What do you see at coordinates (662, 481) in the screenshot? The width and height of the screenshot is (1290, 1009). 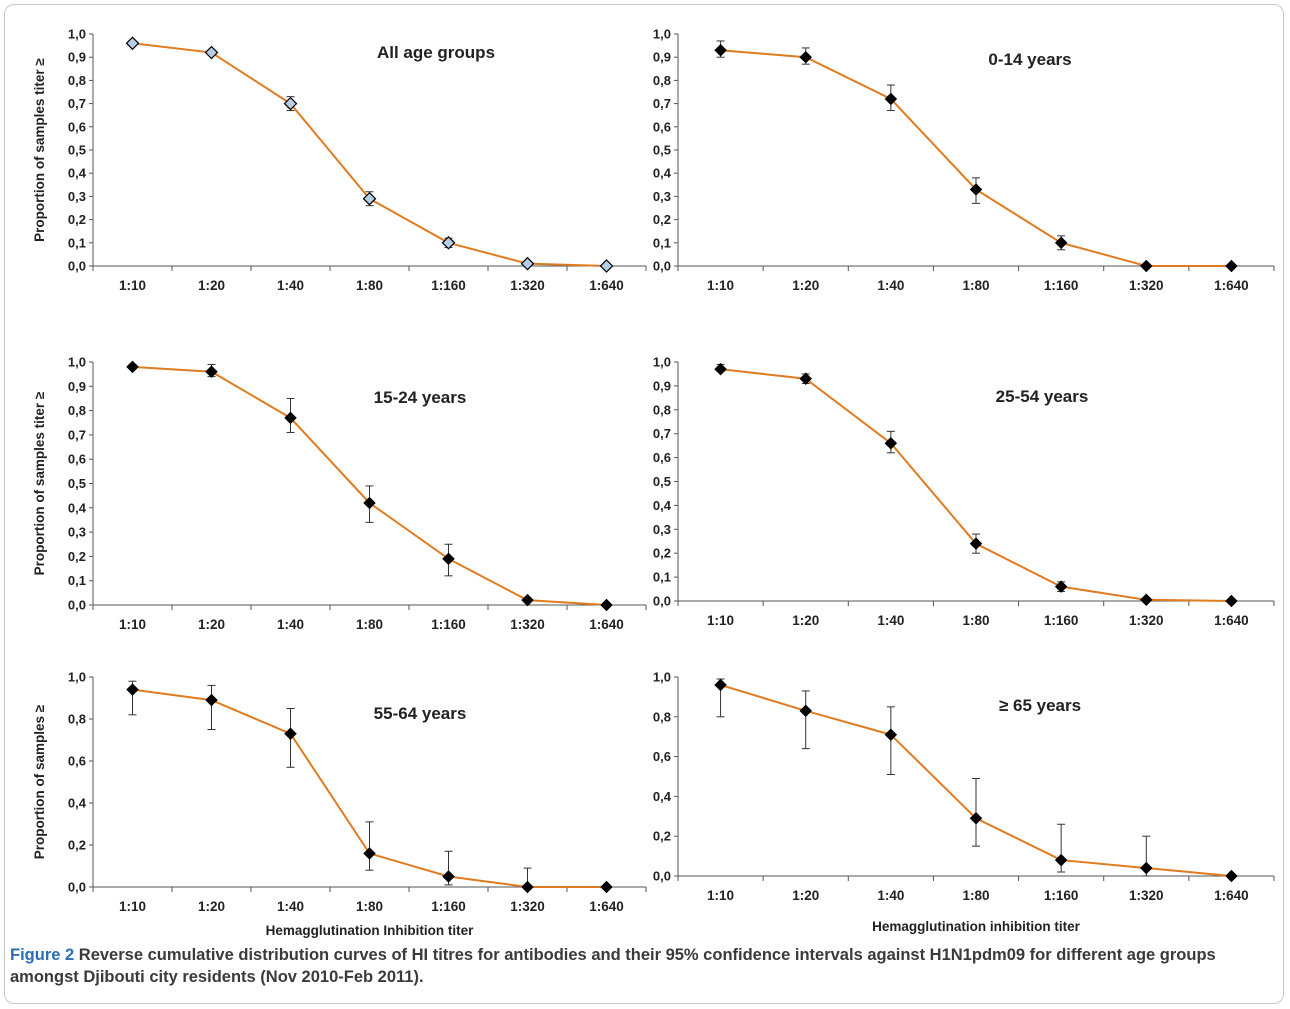 I see `y-tick-label: 0,5` at bounding box center [662, 481].